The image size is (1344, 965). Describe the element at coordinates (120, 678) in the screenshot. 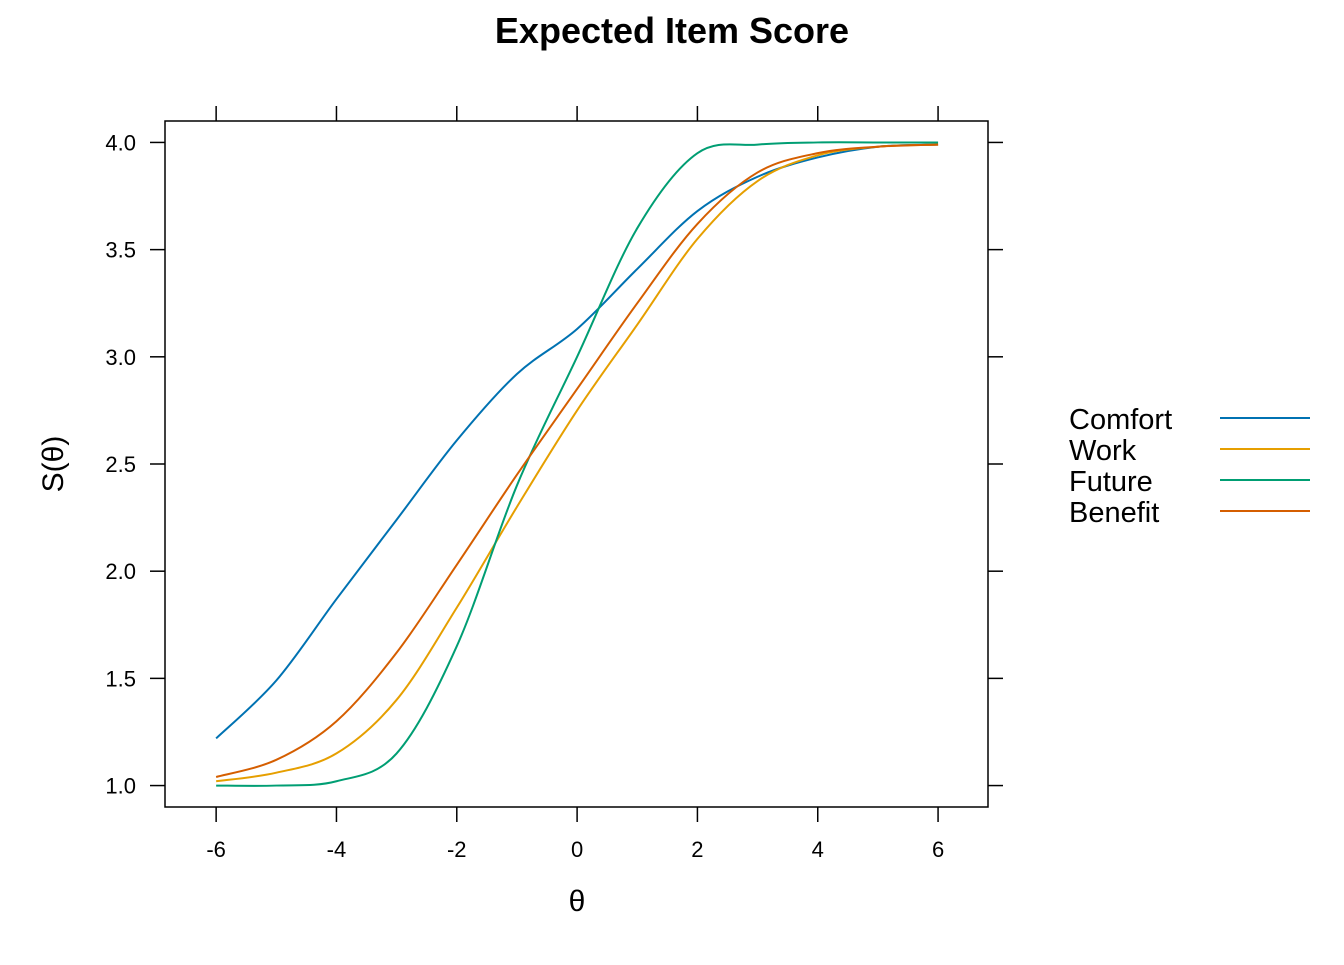

I see `y-tick-label: 1.5` at that location.